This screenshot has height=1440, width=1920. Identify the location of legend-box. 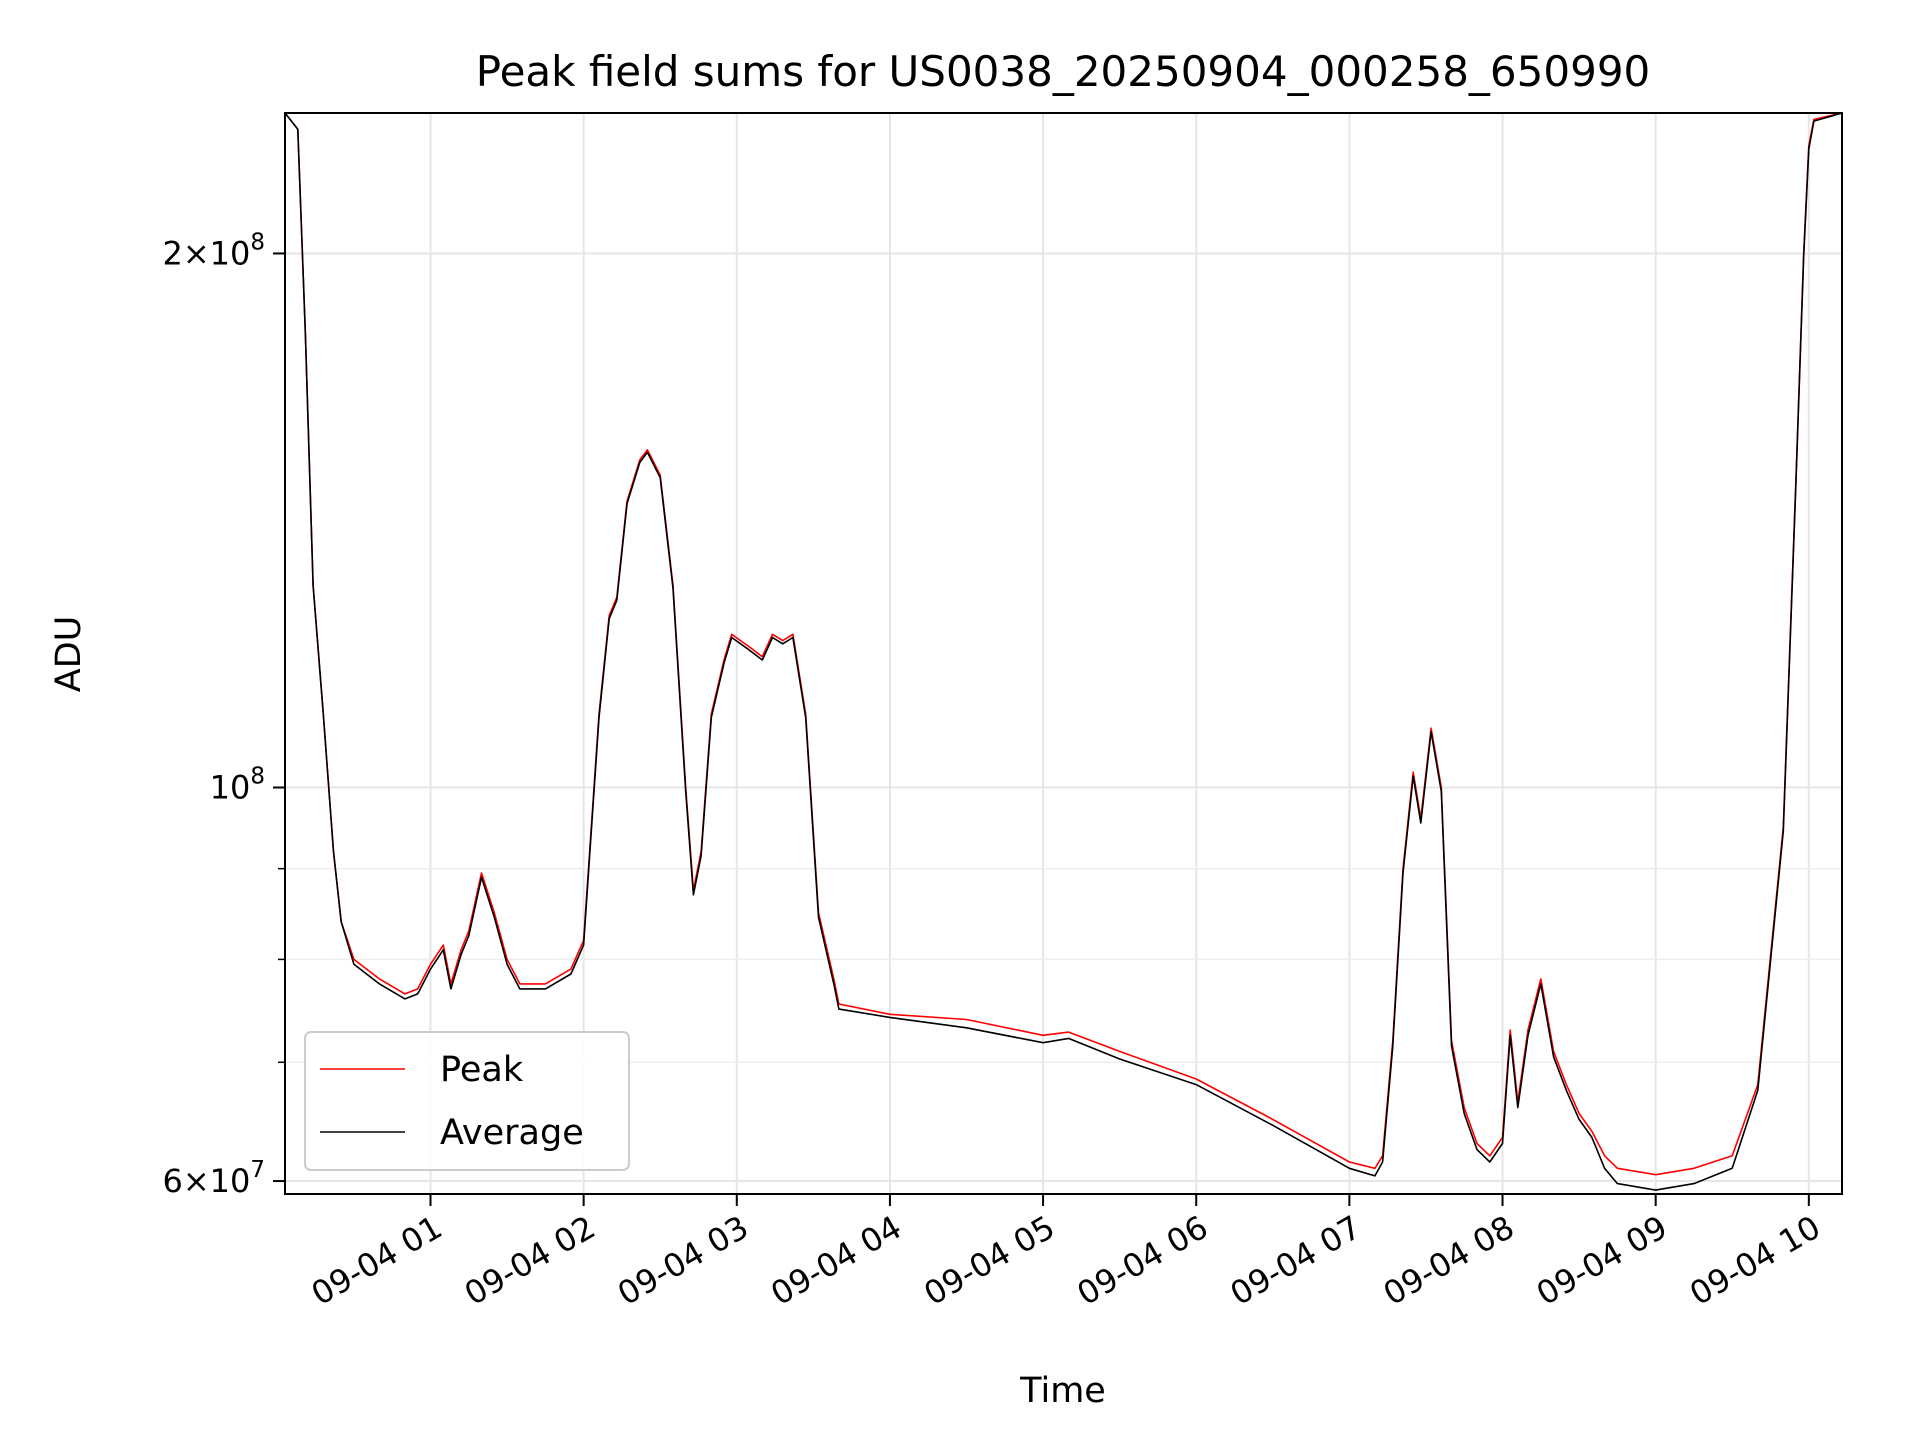
(467, 1101).